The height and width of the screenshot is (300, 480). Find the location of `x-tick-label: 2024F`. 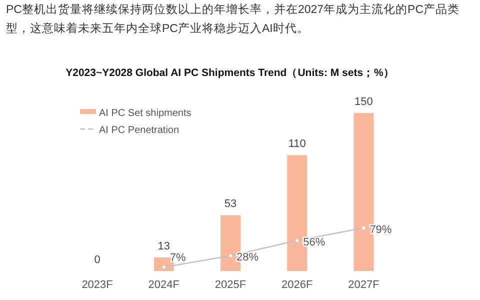

x-tick-label: 2024F is located at coordinates (164, 285).